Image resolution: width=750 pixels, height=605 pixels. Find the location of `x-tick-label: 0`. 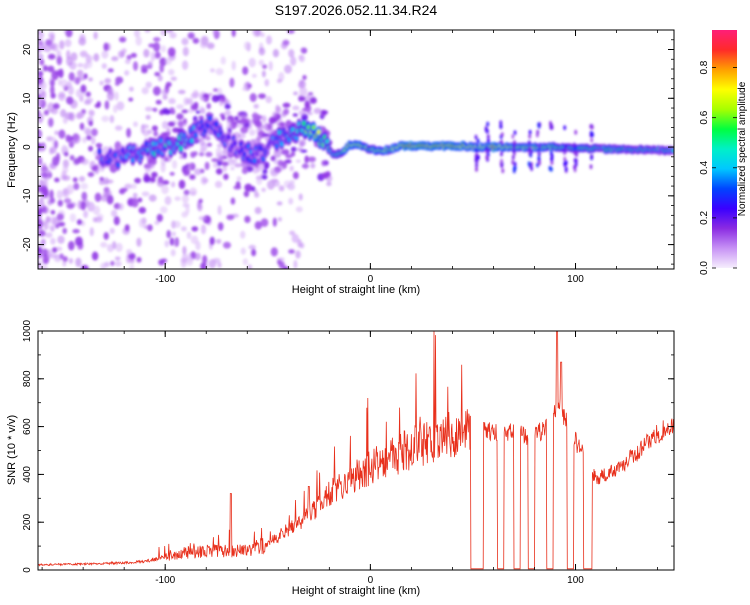

x-tick-label: 0 is located at coordinates (371, 580).